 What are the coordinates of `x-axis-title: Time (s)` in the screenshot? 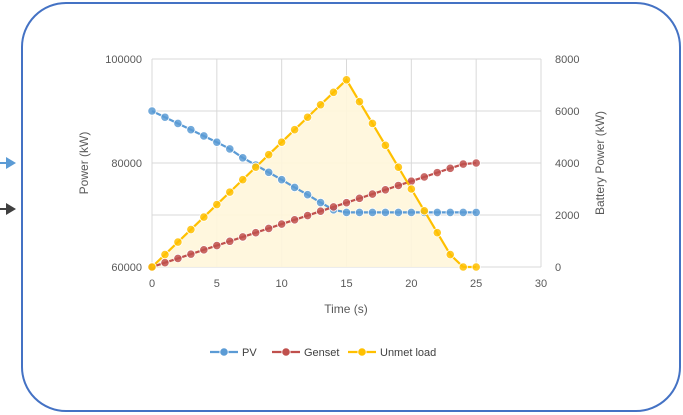 It's located at (346, 309).